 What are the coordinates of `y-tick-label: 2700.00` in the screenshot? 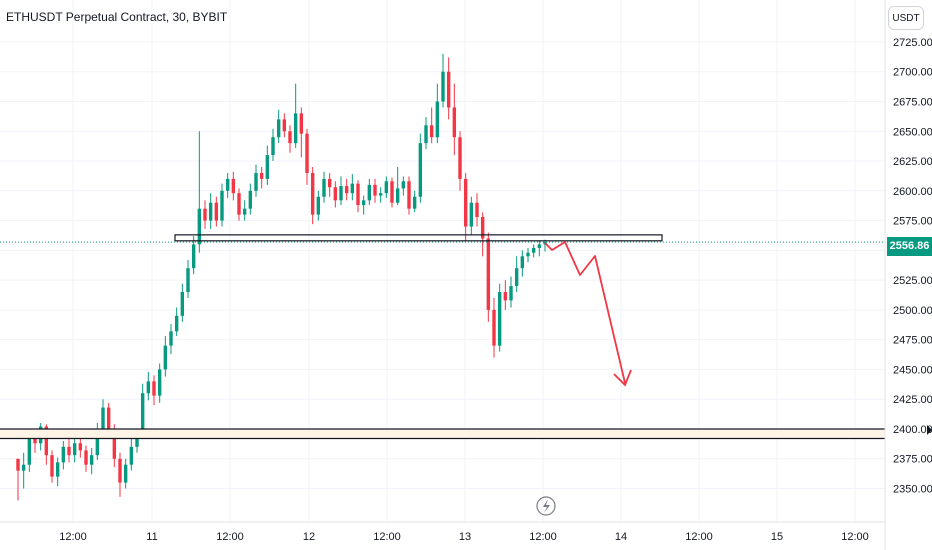 It's located at (912, 73).